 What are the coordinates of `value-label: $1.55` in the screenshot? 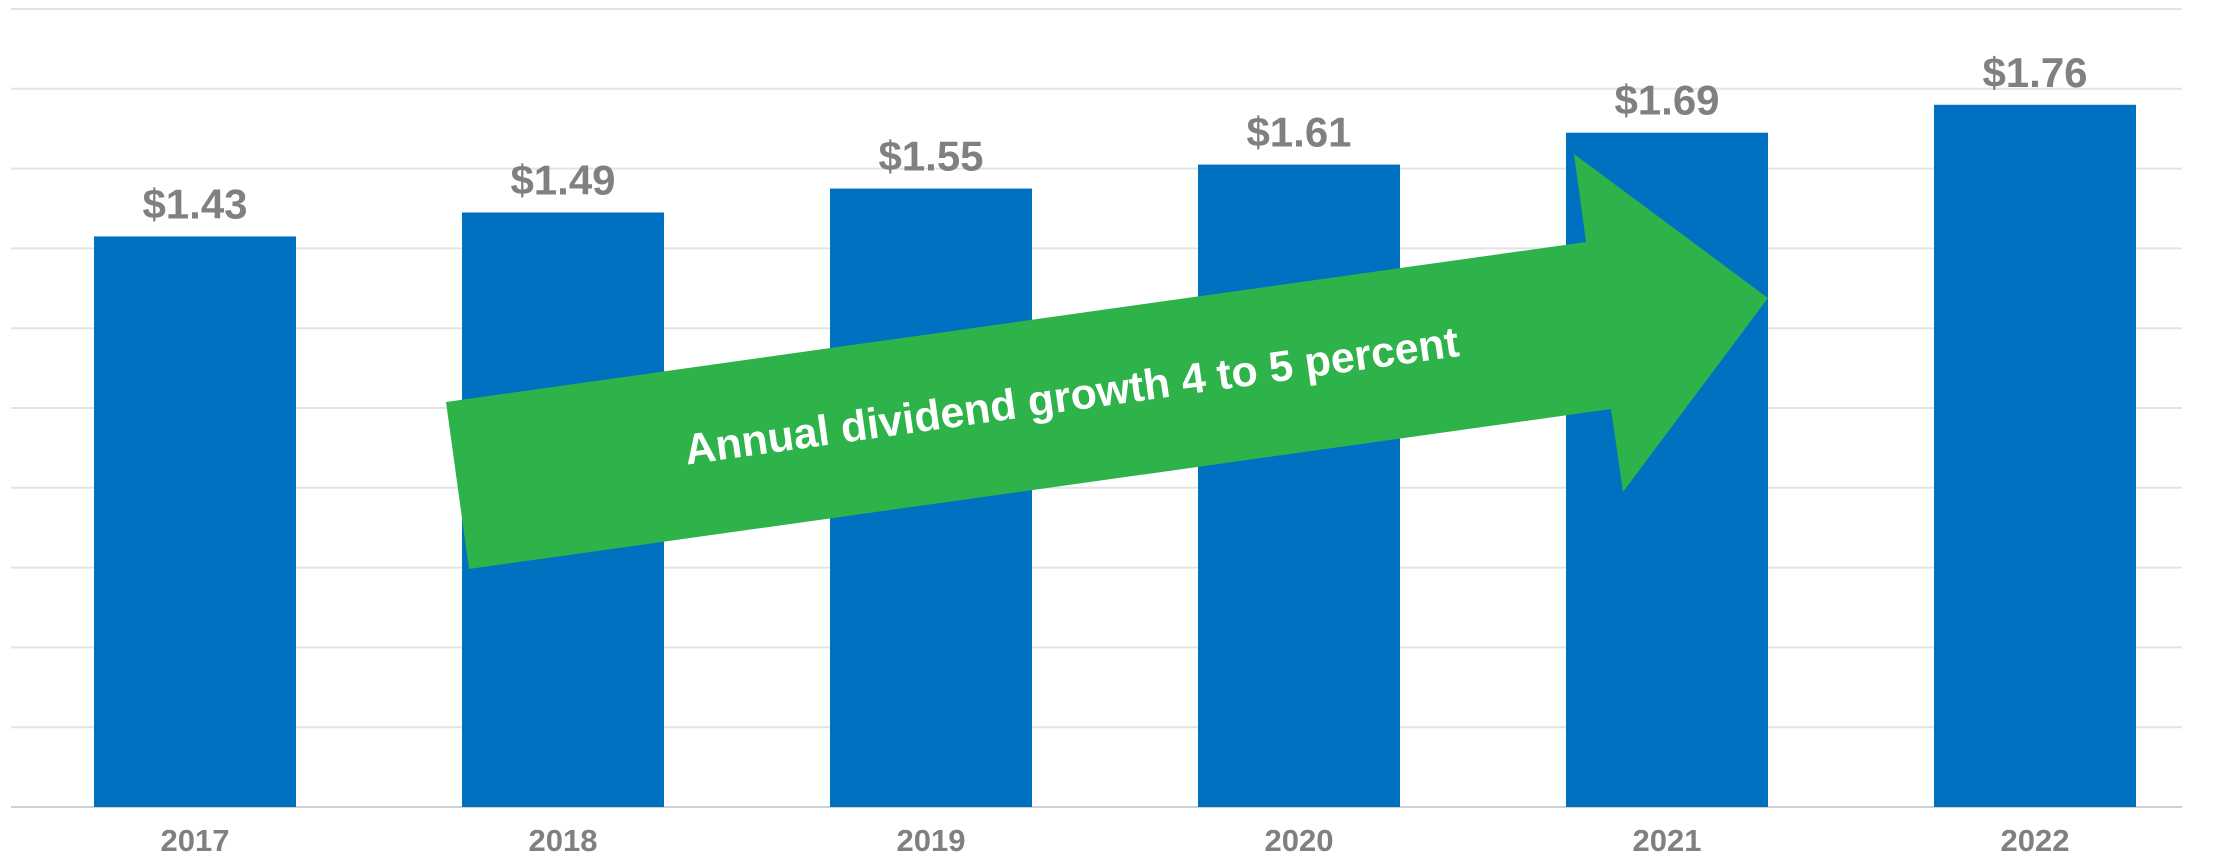 It's located at (930, 156).